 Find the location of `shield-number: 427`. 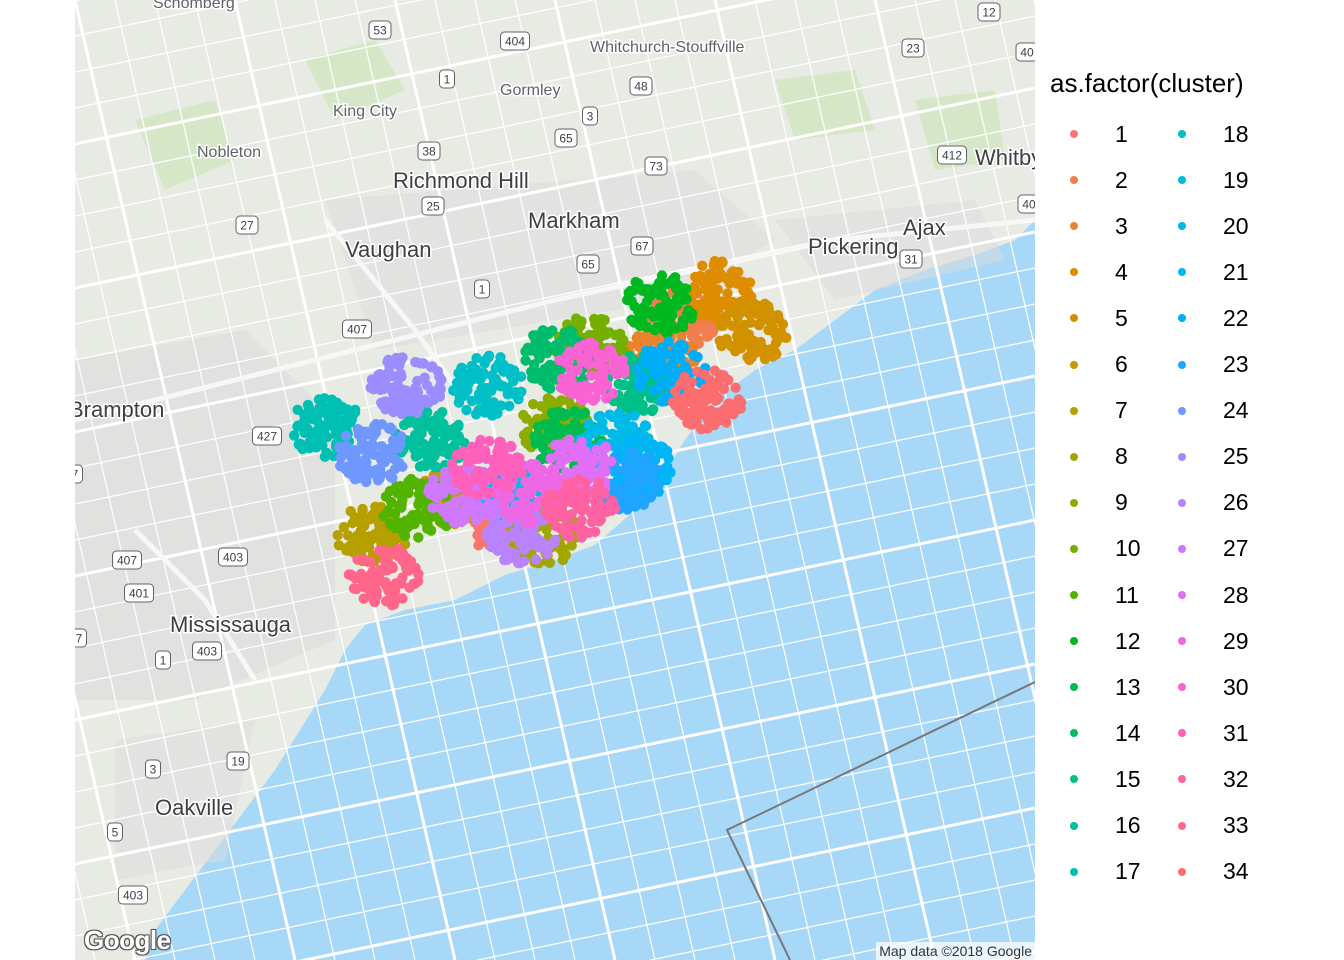

shield-number: 427 is located at coordinates (267, 437).